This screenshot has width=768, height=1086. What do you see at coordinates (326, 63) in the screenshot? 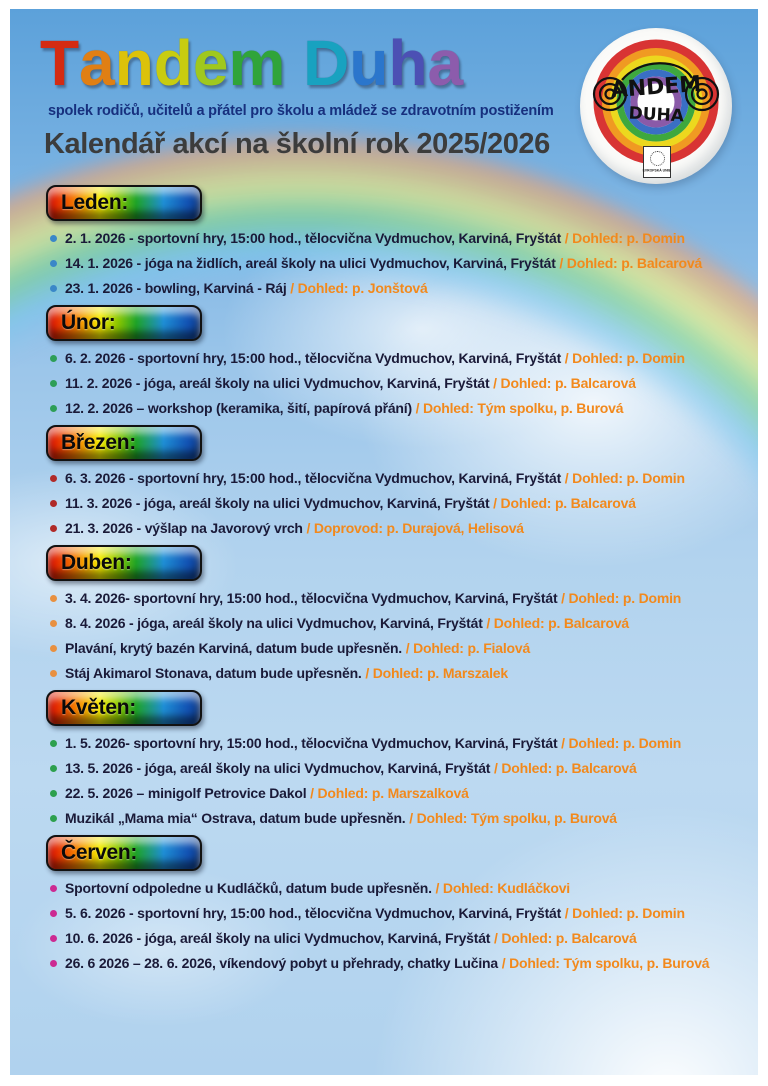
I see `title-letter: D` at bounding box center [326, 63].